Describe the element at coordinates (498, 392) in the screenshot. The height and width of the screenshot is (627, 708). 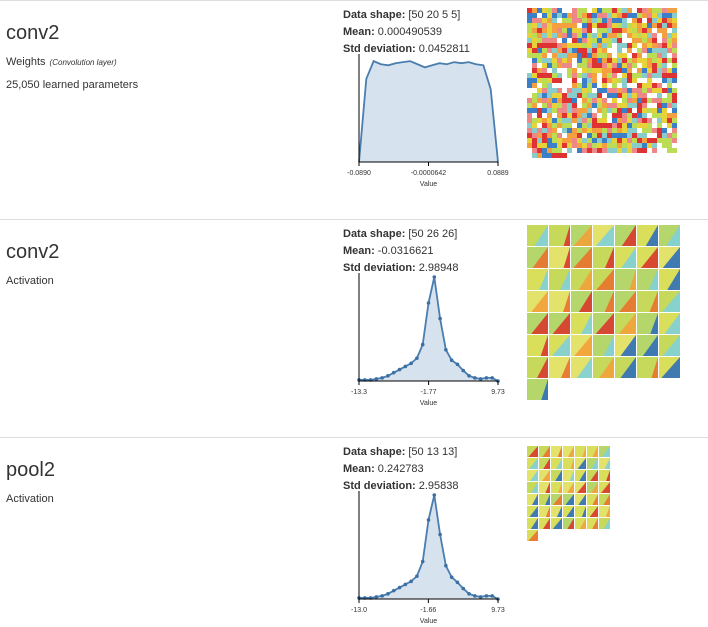
I see `x-tick-label: 9.73` at that location.